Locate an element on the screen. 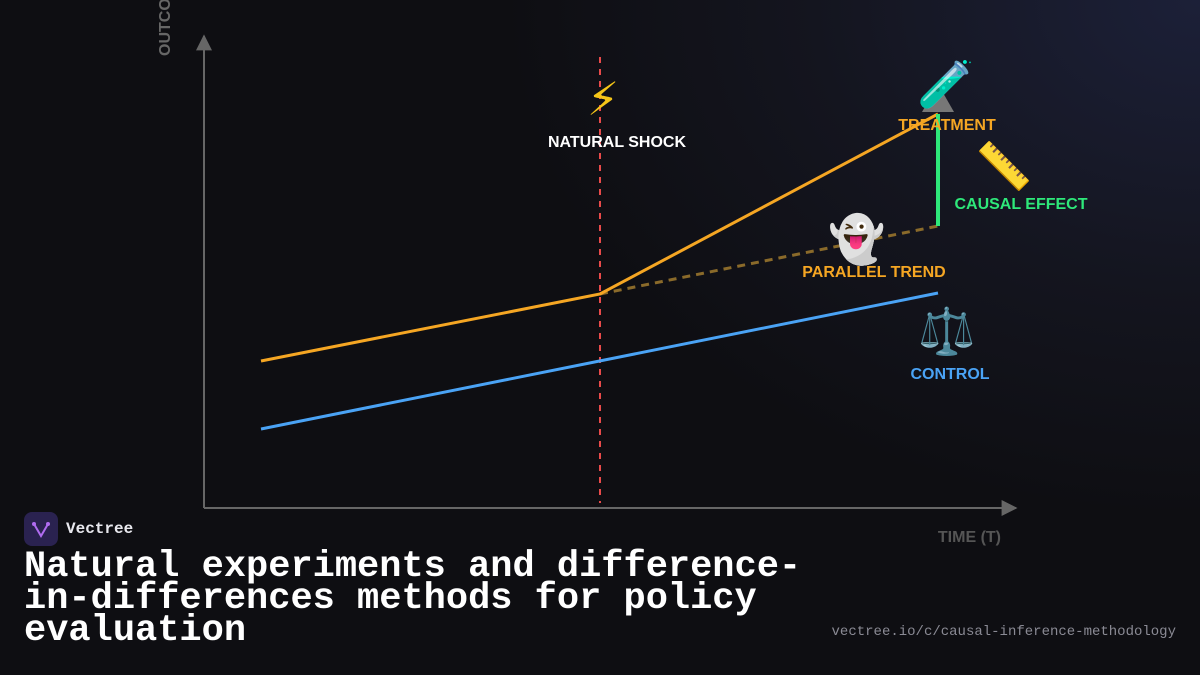  logo-mark is located at coordinates (41, 530).